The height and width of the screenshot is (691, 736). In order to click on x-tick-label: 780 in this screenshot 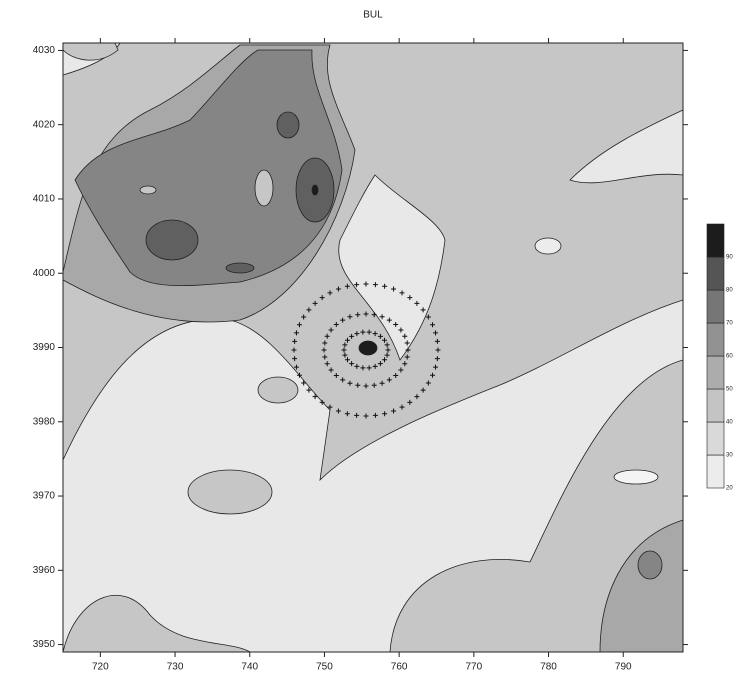, I will do `click(548, 667)`.